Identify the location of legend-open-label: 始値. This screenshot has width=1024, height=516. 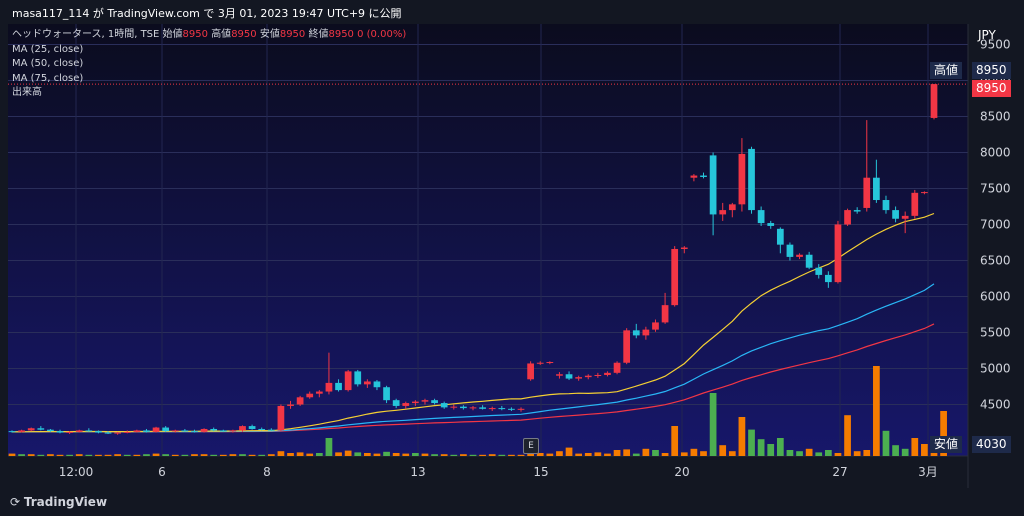
(172, 34).